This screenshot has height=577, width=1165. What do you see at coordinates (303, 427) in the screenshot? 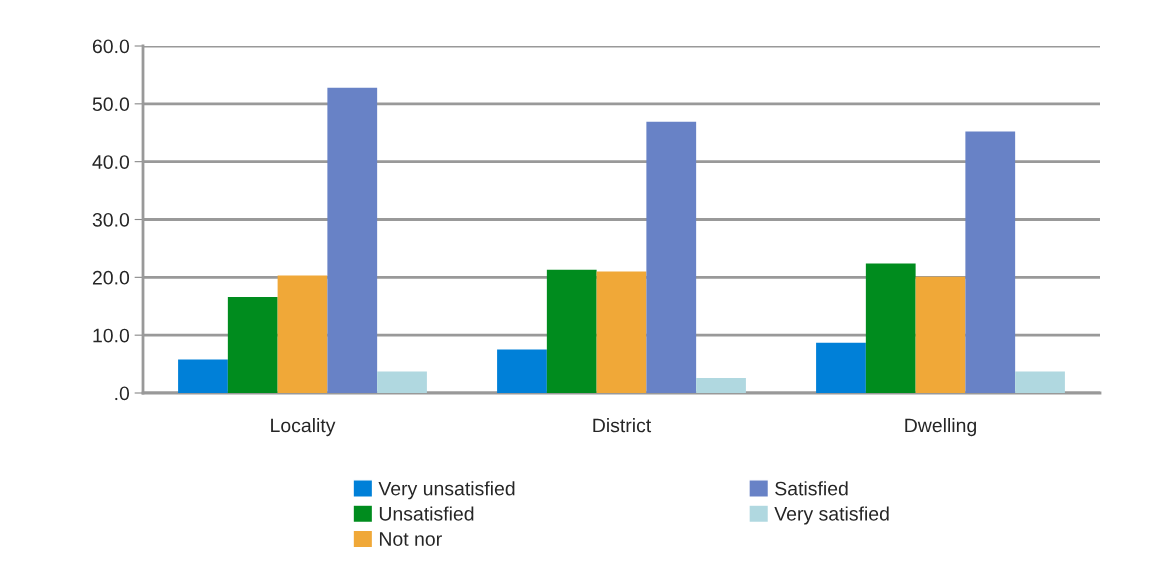
I see `x-tick-label: Locality` at bounding box center [303, 427].